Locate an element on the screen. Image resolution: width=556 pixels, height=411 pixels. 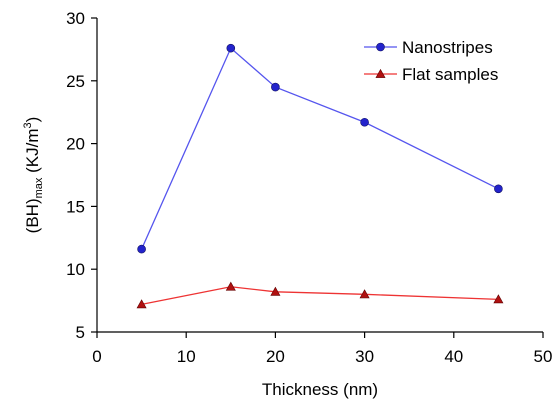
y-tick-label: 20 is located at coordinates (75, 144).